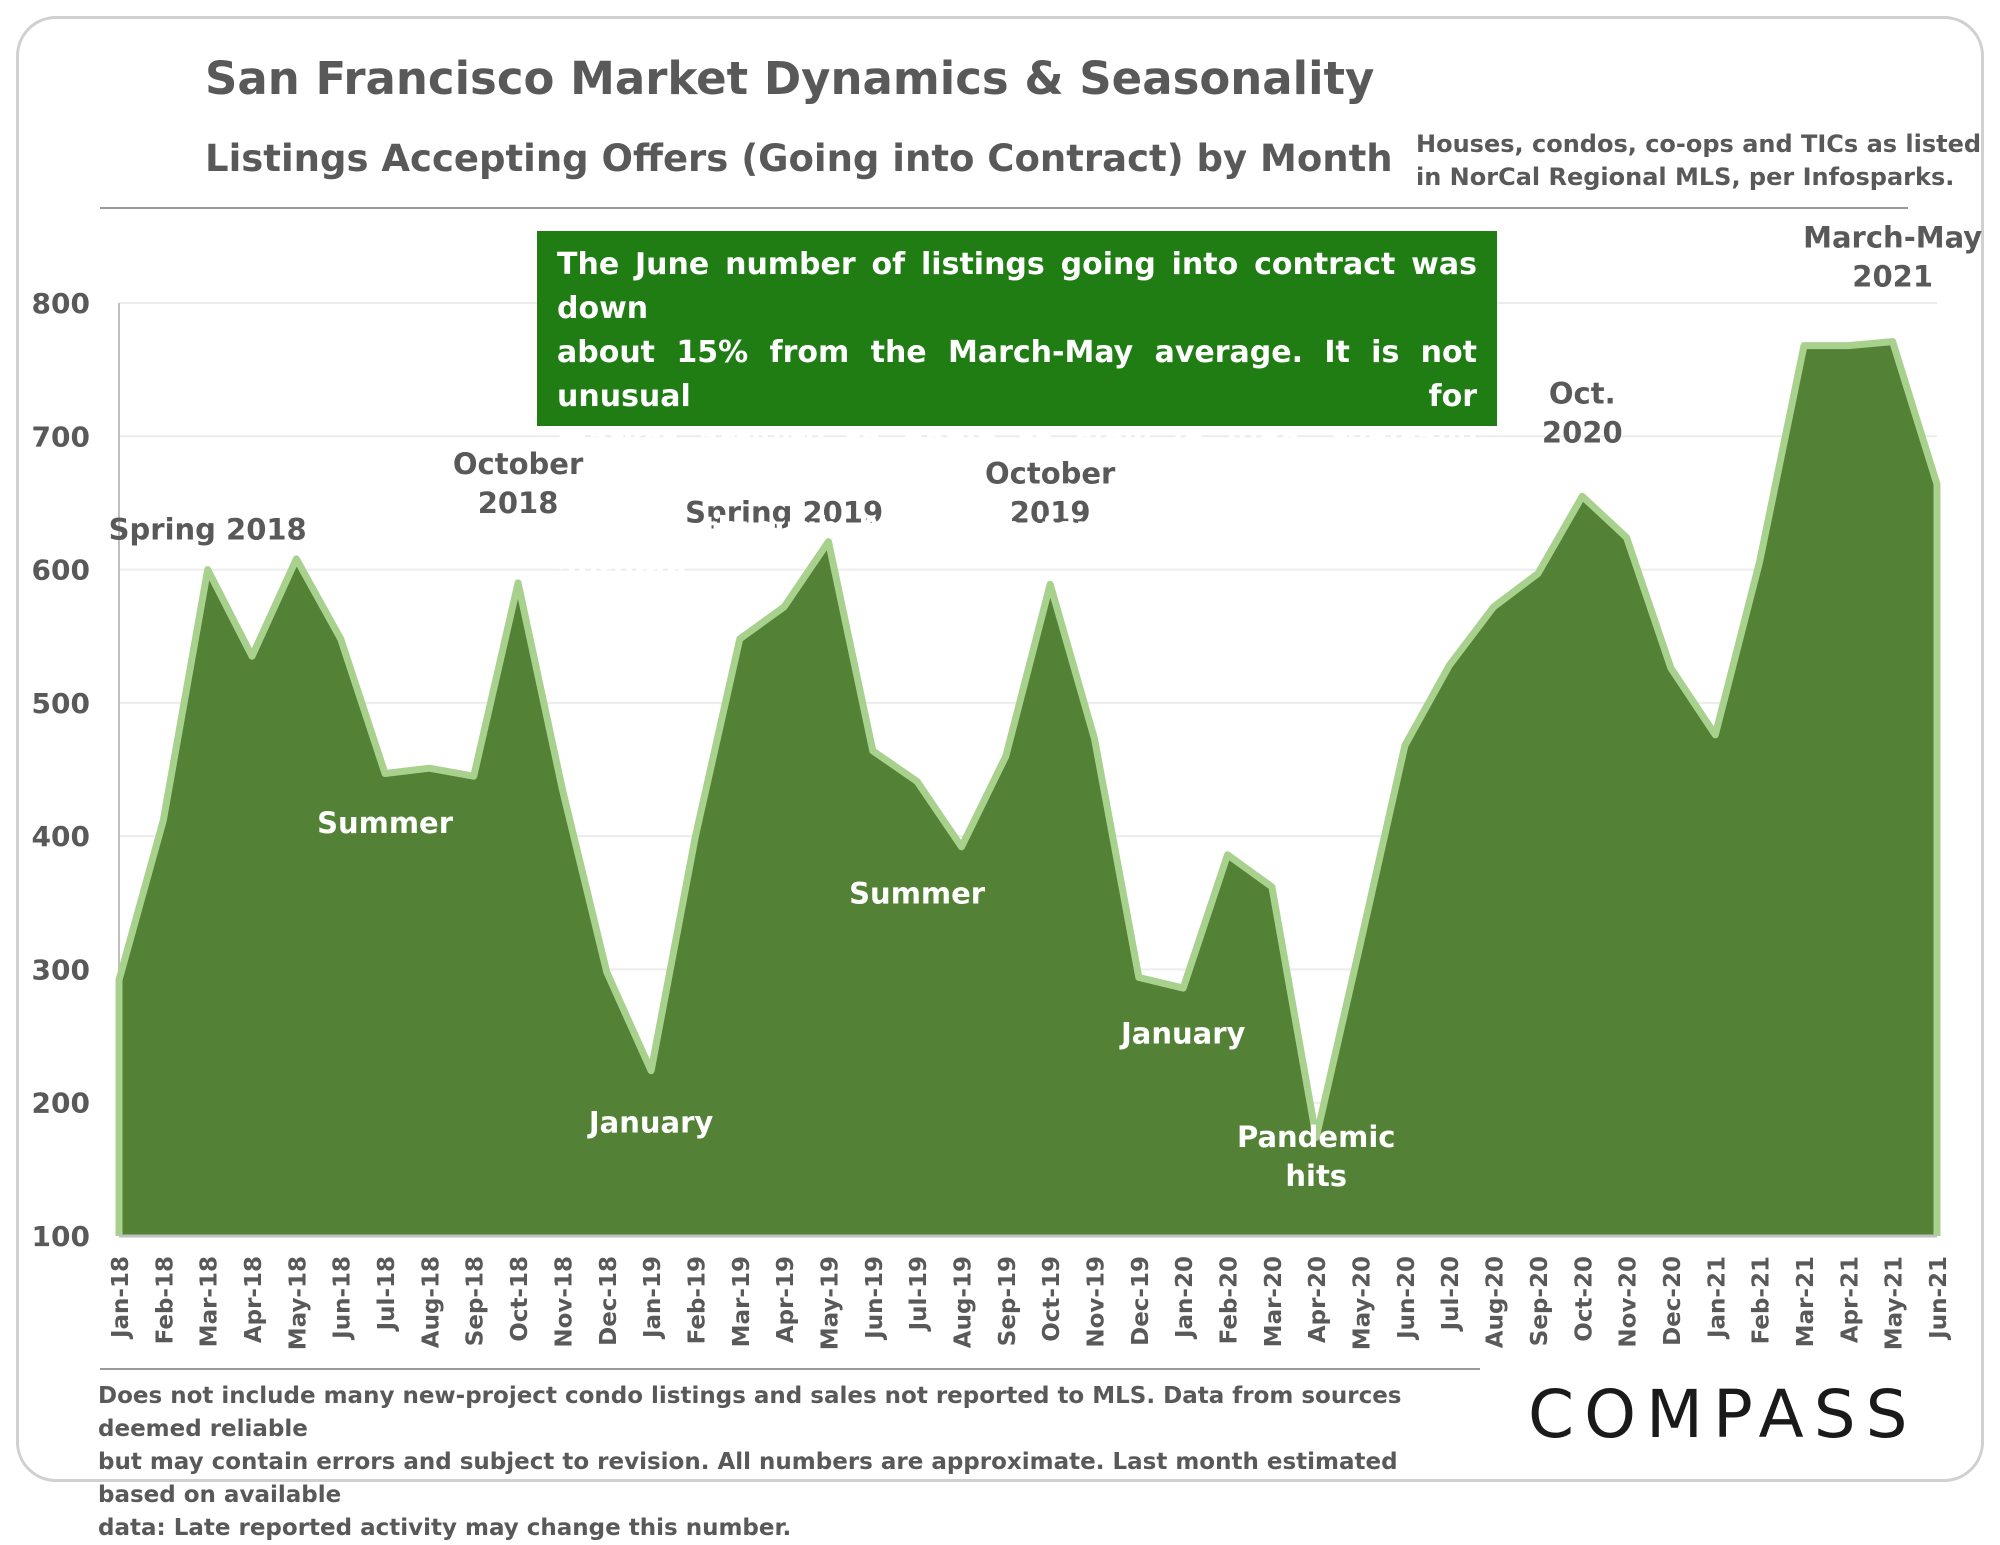 Image resolution: width=2000 pixels, height=1545 pixels. I want to click on x-tick-label: Mar-19, so click(742, 1301).